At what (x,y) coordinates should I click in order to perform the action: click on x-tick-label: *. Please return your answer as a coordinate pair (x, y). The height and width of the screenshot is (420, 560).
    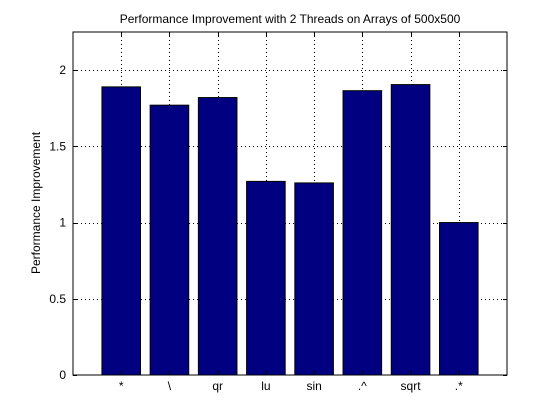
    Looking at the image, I should click on (121, 386).